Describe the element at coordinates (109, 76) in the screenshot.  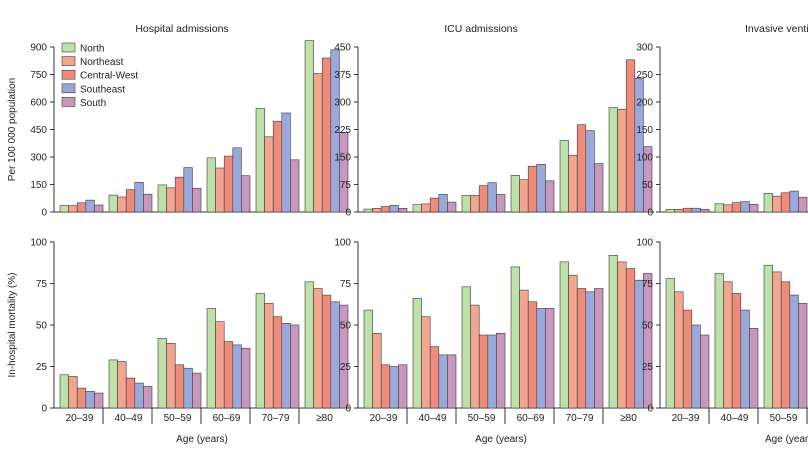
I see `legend-label: Central-West` at that location.